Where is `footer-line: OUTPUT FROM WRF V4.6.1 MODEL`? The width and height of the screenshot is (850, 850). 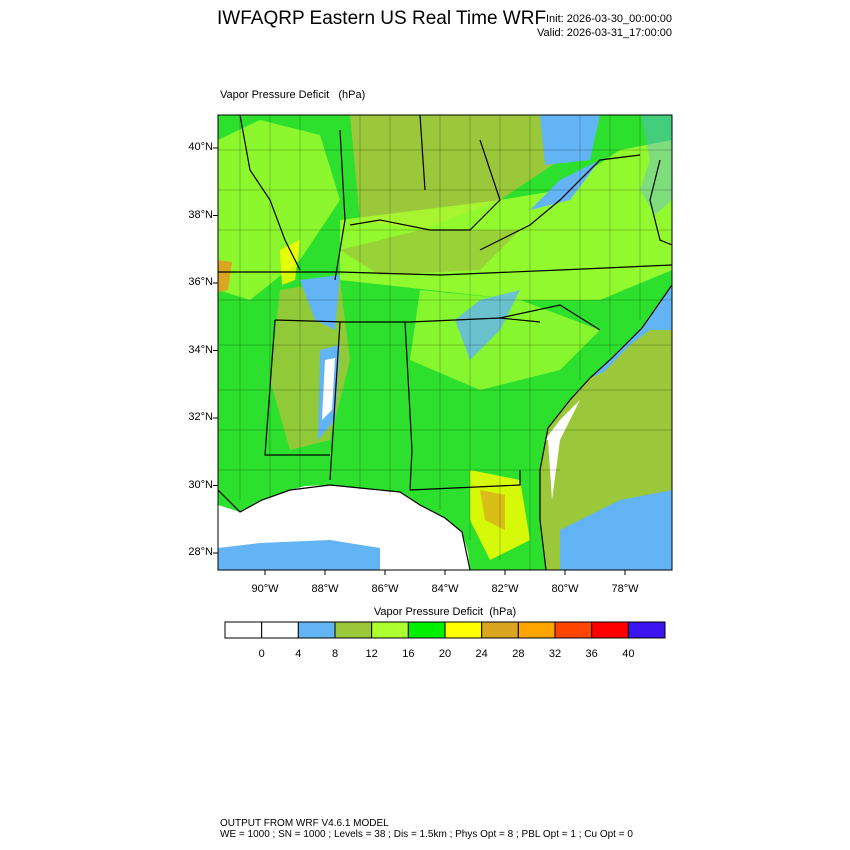 footer-line: OUTPUT FROM WRF V4.6.1 MODEL is located at coordinates (304, 823).